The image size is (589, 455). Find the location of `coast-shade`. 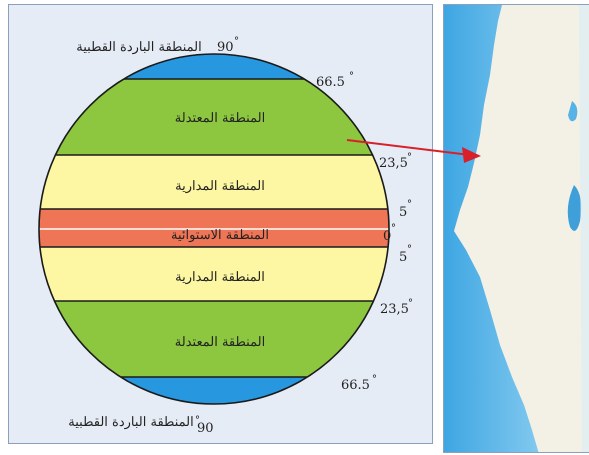

coast-shade is located at coordinates (584, 228).